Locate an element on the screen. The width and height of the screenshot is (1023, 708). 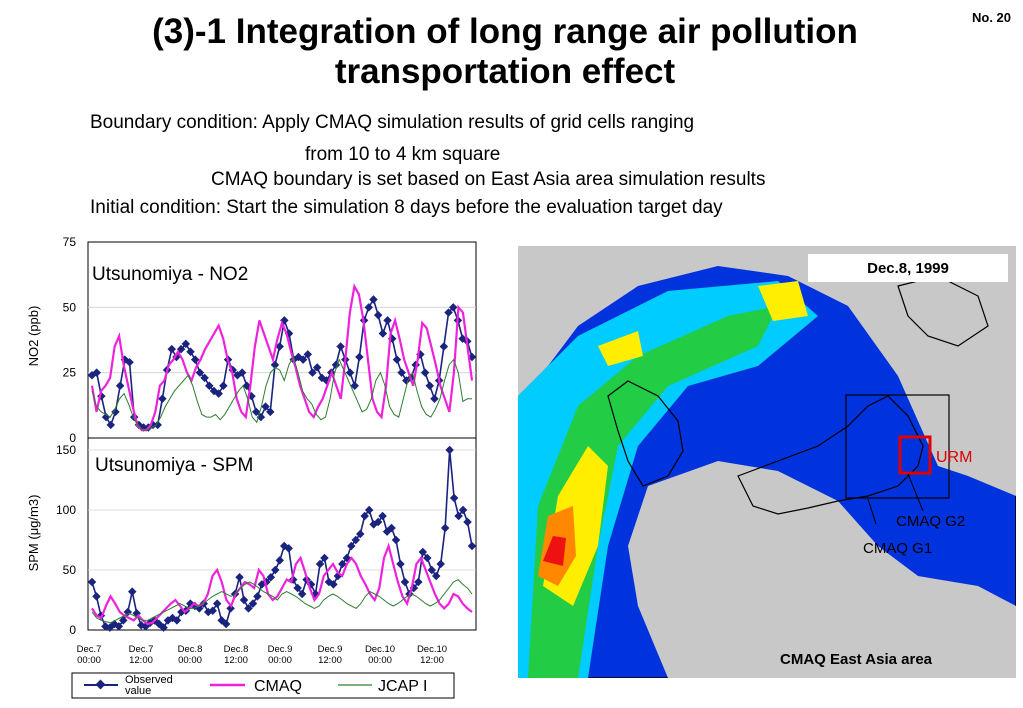
plume-yellow-north is located at coordinates (783, 301).